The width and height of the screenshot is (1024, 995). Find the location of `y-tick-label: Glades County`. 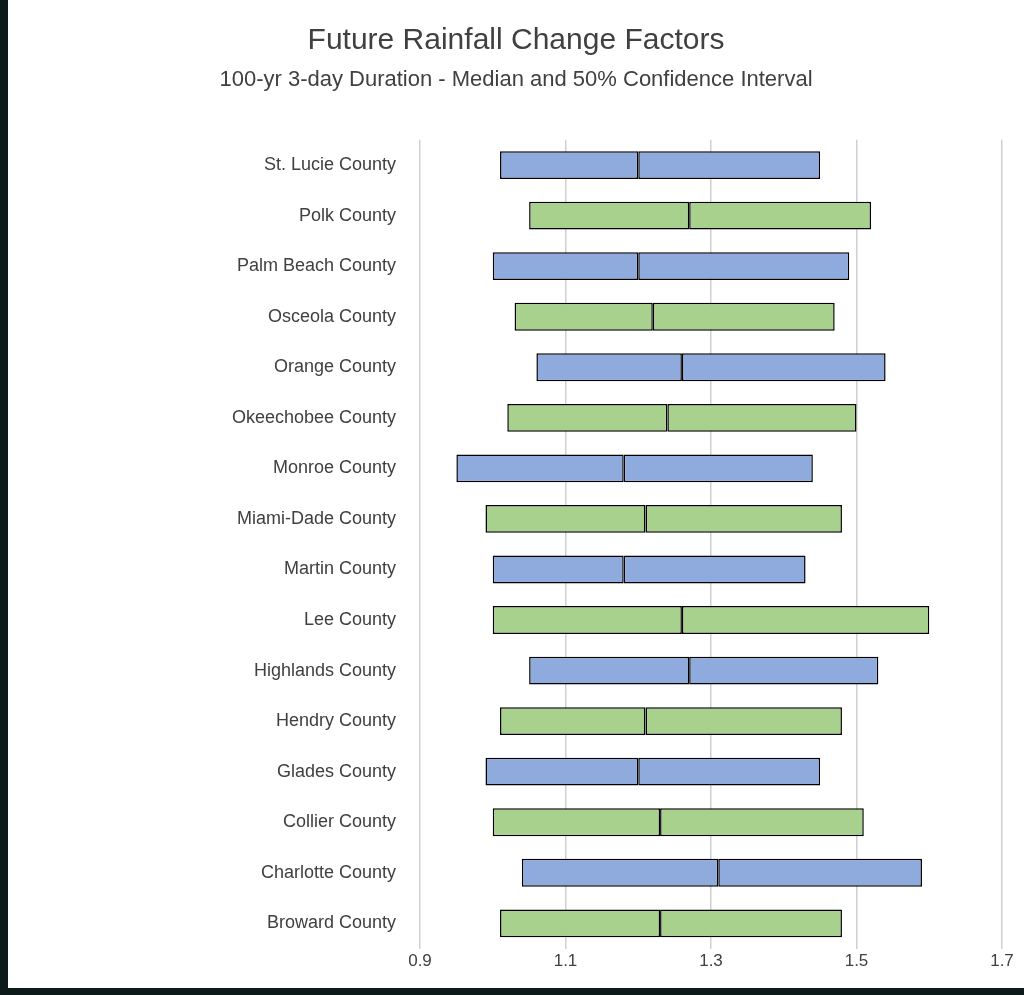

y-tick-label: Glades County is located at coordinates (336, 770).